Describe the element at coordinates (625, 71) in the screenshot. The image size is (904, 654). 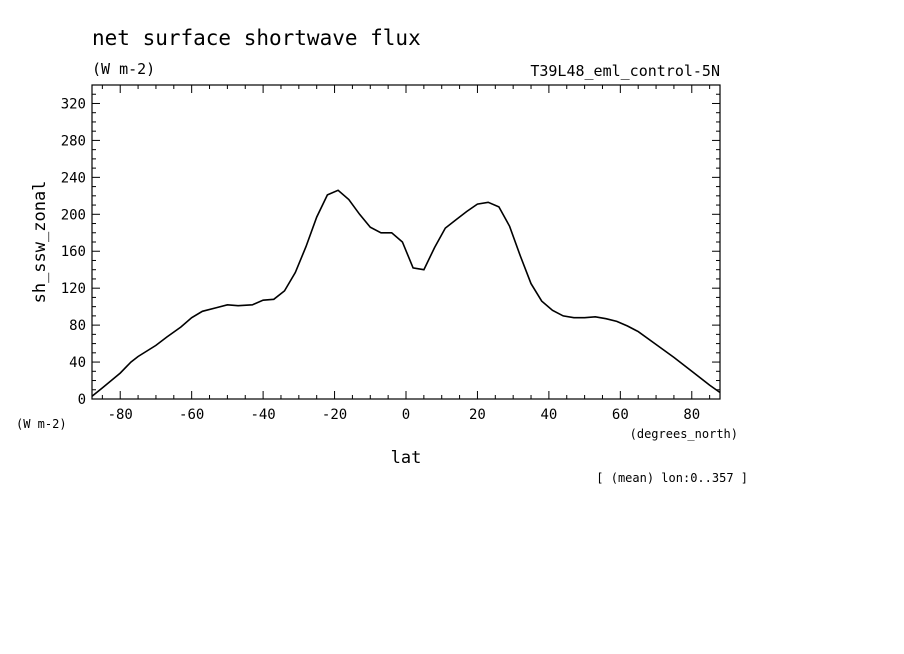
I see `dataset-label: T39L48_eml_control-5N` at that location.